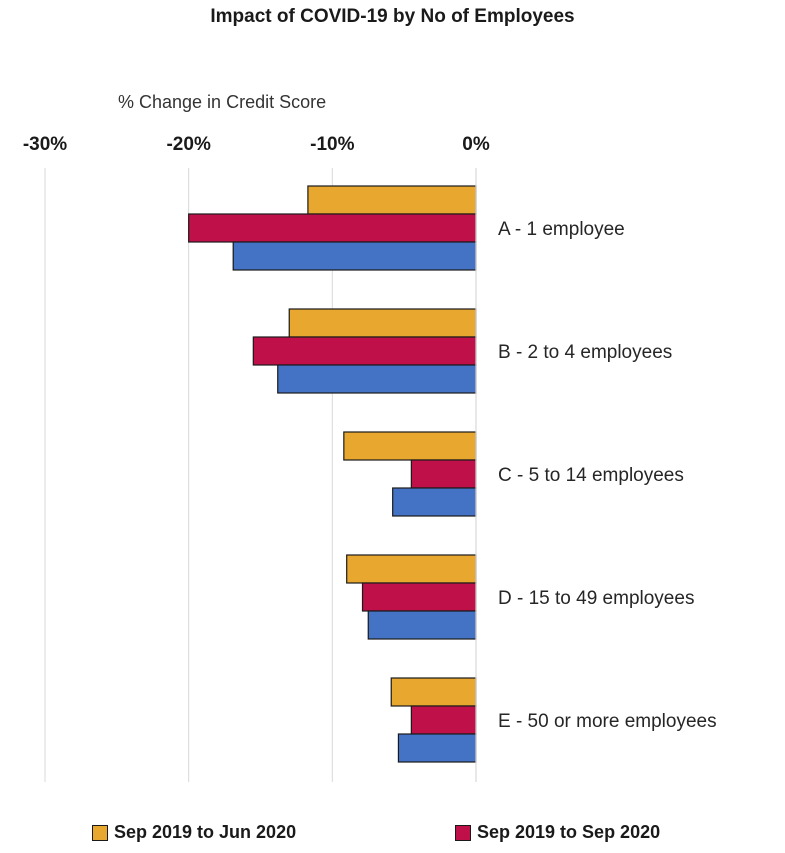 The height and width of the screenshot is (853, 785). What do you see at coordinates (569, 832) in the screenshot?
I see `legend-label: Sep 2019 to Sep 2020` at bounding box center [569, 832].